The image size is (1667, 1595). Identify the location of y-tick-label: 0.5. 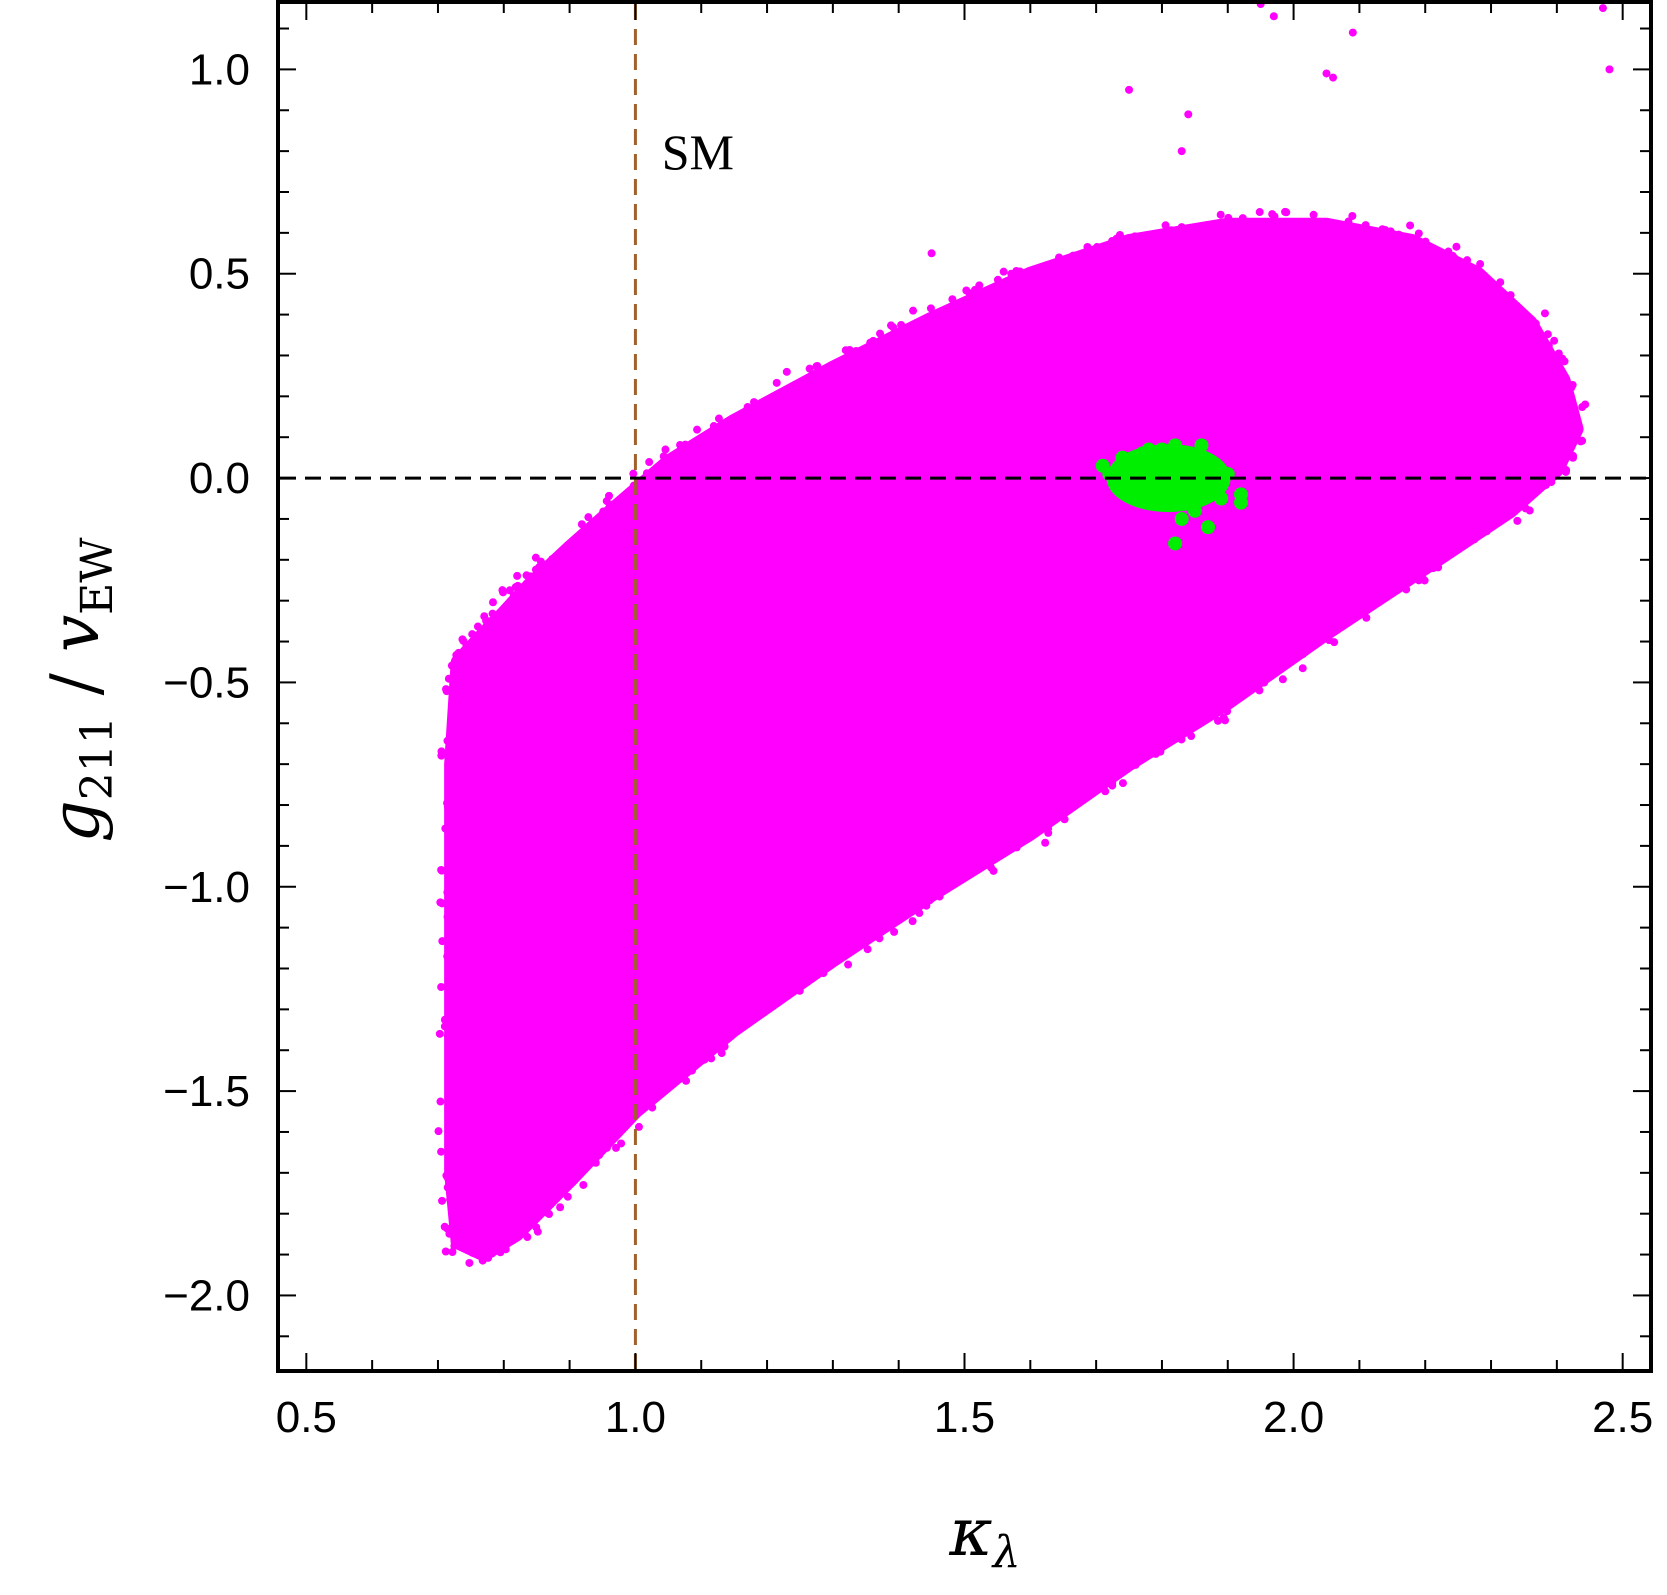
(219, 274).